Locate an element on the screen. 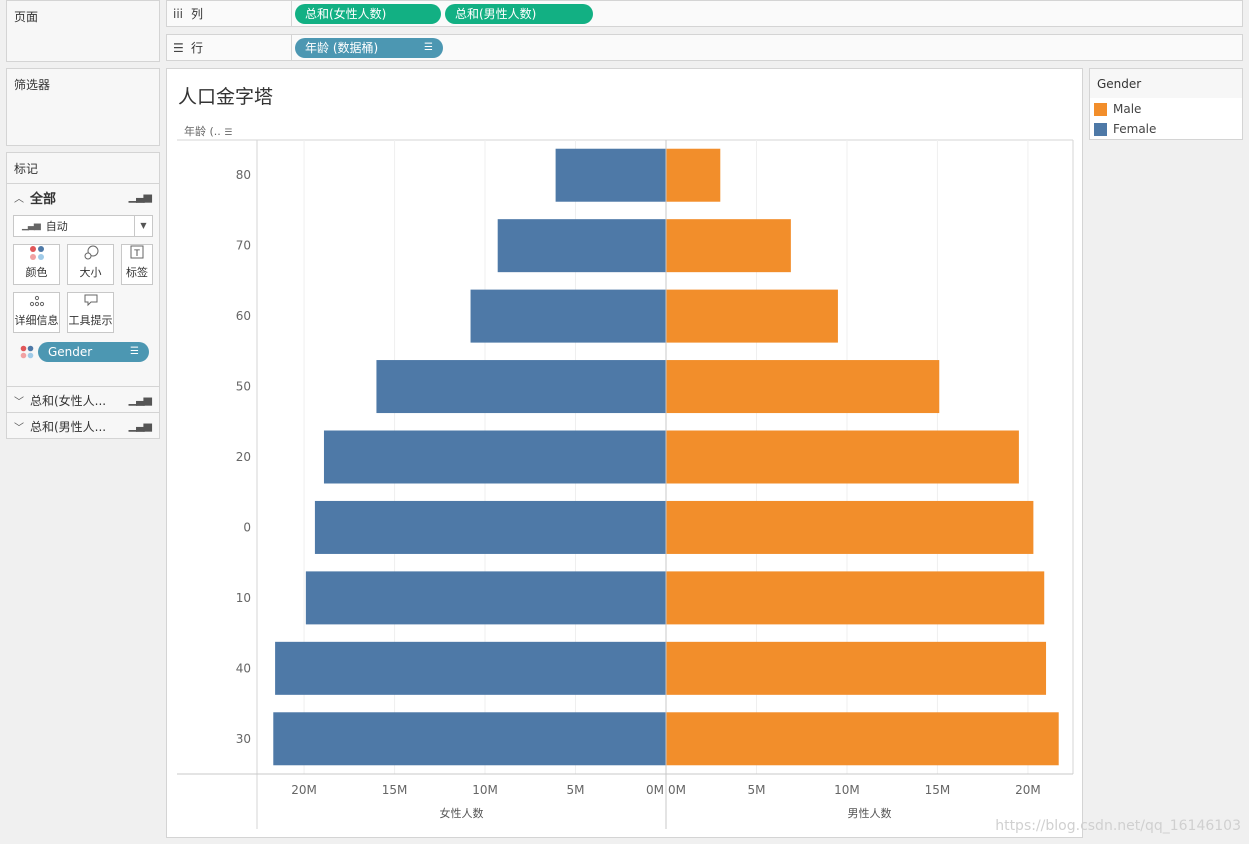 The image size is (1249, 844). age-bin-pill-label: 年龄 (数据桶) is located at coordinates (342, 48).